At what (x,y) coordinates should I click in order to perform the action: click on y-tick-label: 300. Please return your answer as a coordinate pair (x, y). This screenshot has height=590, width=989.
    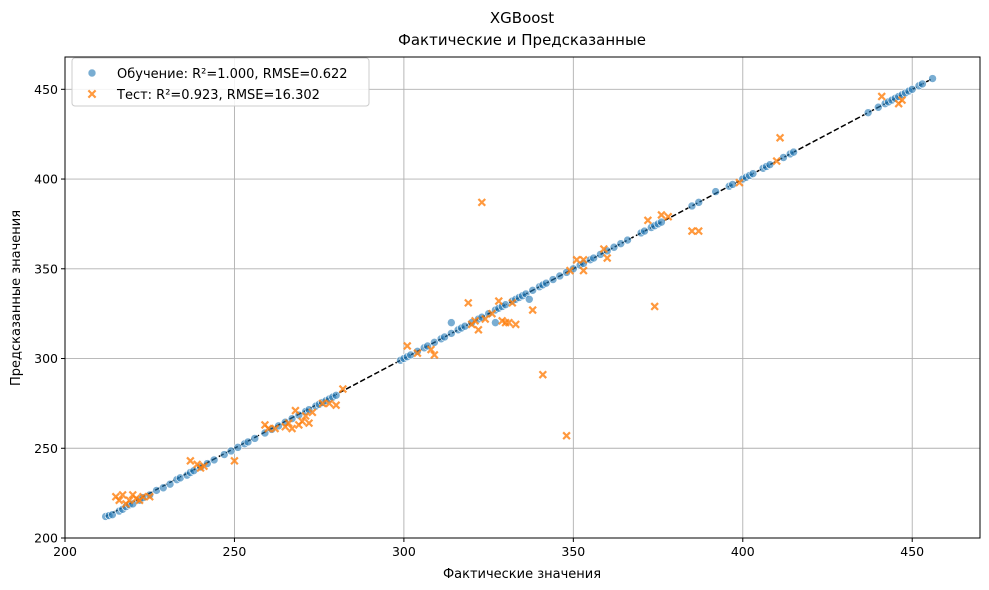
    Looking at the image, I should click on (46, 358).